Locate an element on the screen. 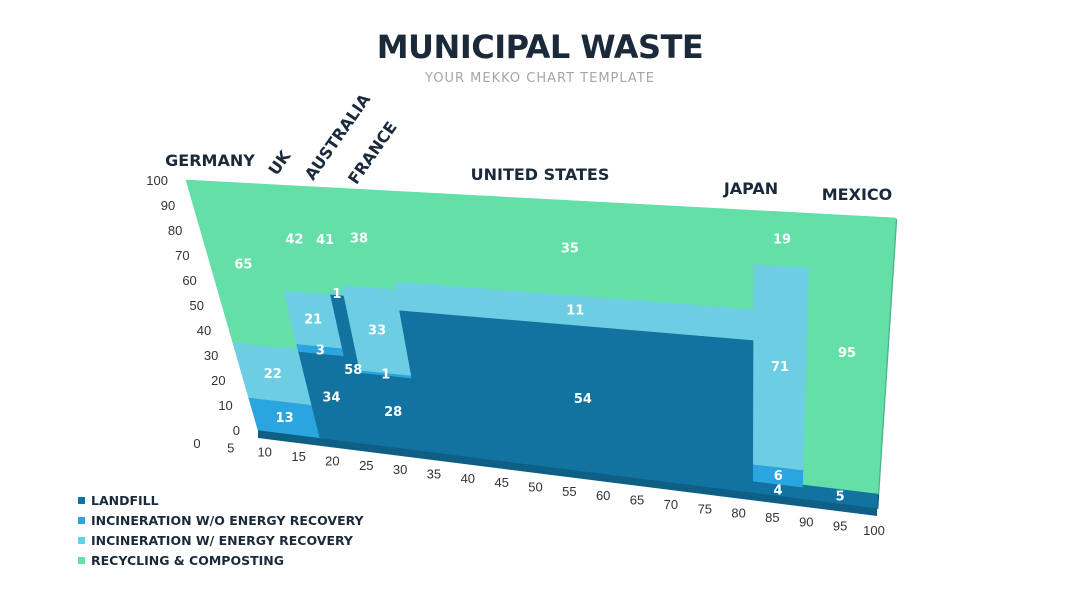 The image size is (1080, 608). legend-item-incineration-w-energy-recovery: INCINERATION W/ ENERGY RECOVERY is located at coordinates (221, 540).